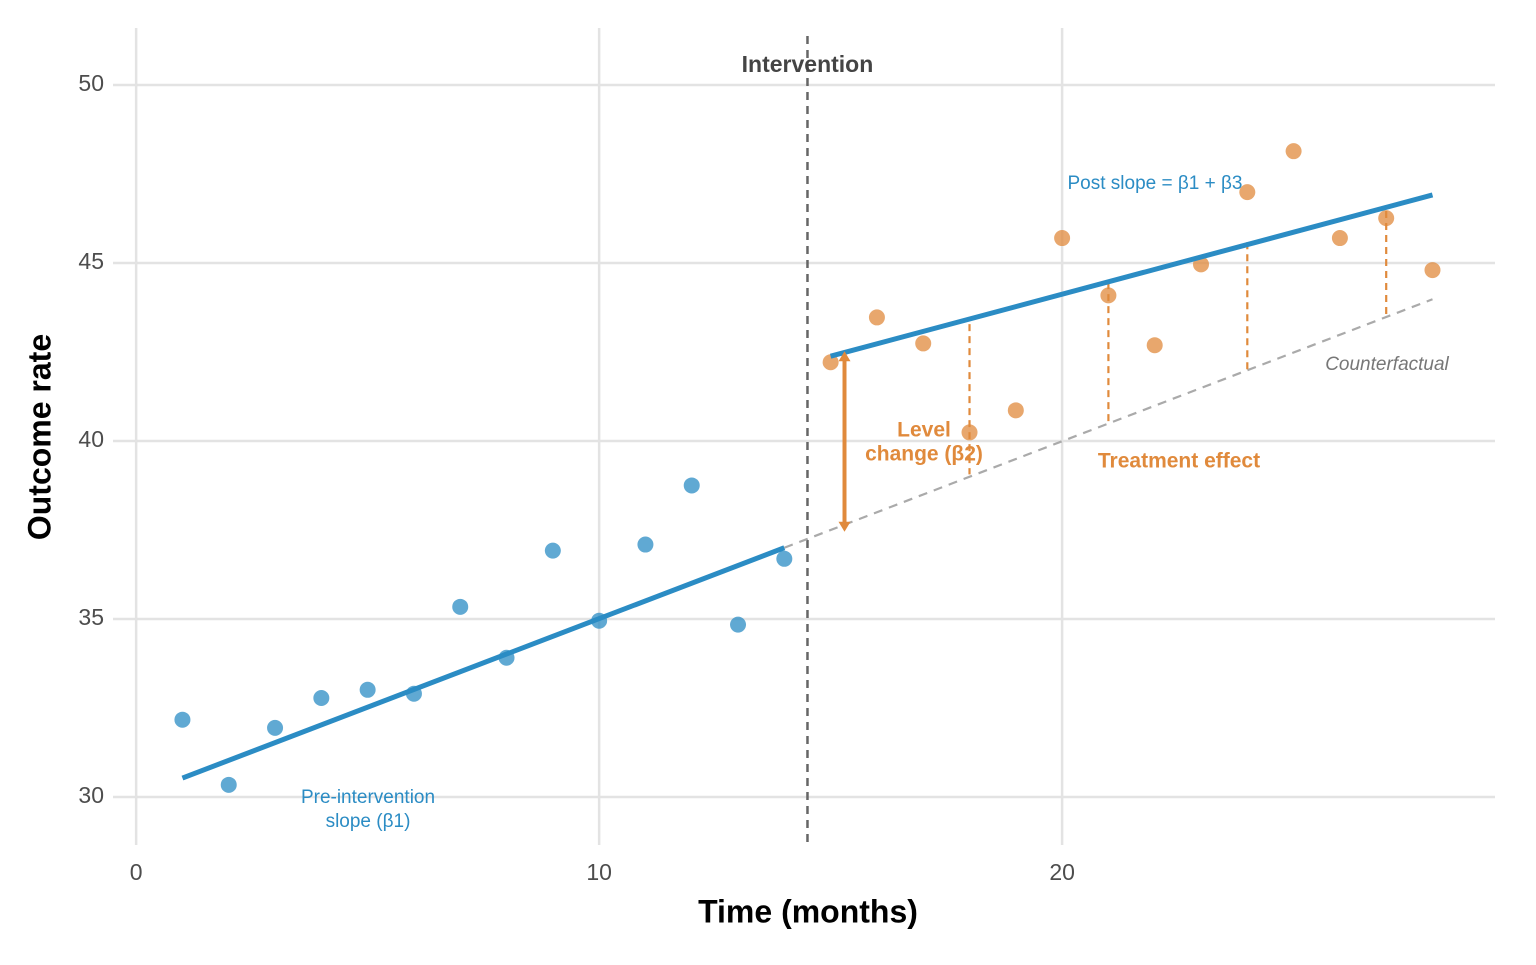 The image size is (1536, 965). I want to click on treatment-effect-label: Treatment effect, so click(1179, 461).